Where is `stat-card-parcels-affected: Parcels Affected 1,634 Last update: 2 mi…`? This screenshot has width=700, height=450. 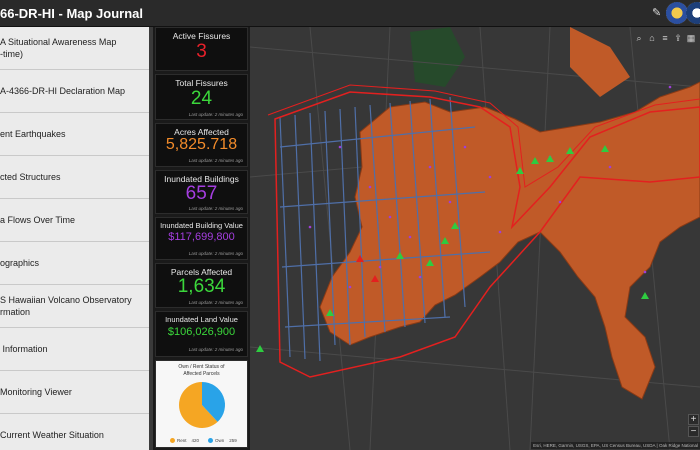
stat-card-parcels-affected: Parcels Affected 1,634 Last update: 2 mi… is located at coordinates (201, 285).